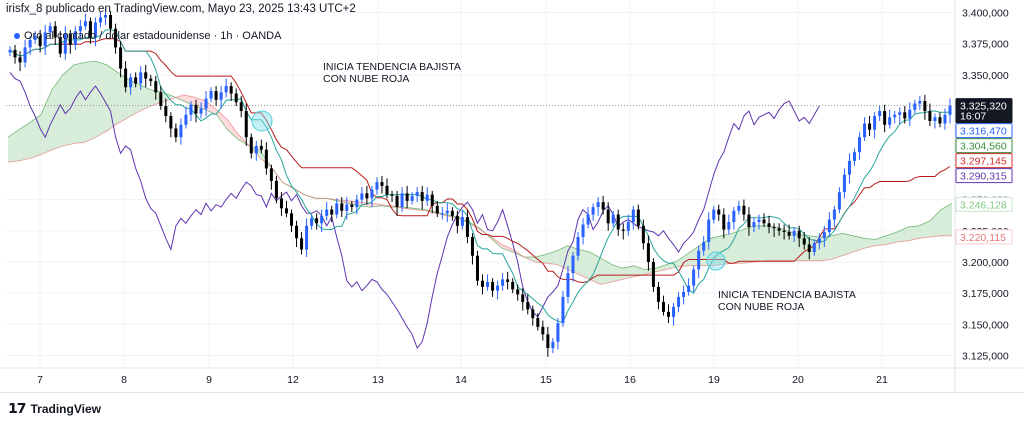 This screenshot has height=421, width=1024. I want to click on x-tick-label: 9, so click(209, 380).